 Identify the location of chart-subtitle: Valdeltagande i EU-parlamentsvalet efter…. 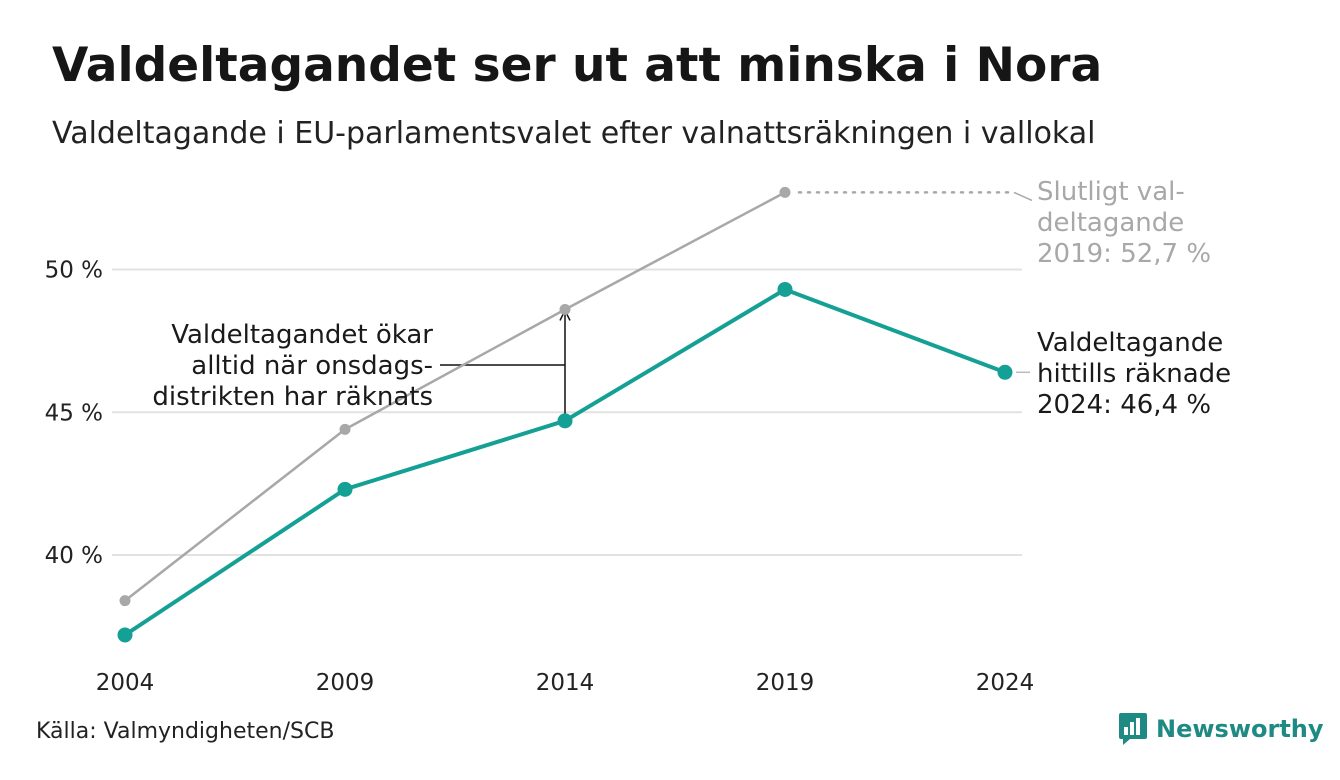
(574, 133).